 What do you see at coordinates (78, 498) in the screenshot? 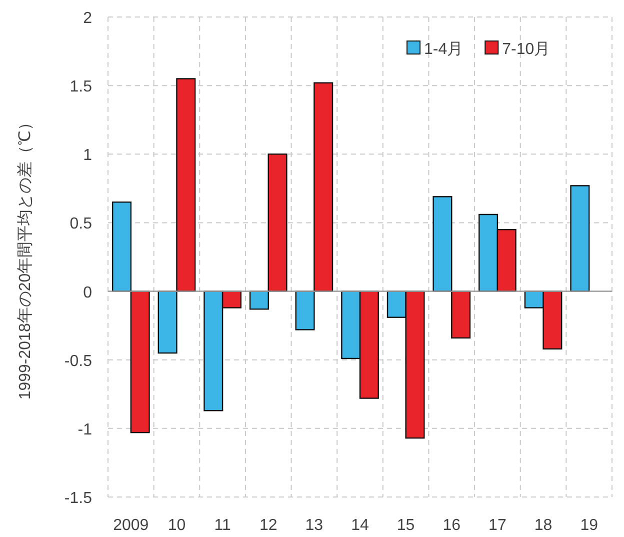
I see `y-tick-label: -1.5` at bounding box center [78, 498].